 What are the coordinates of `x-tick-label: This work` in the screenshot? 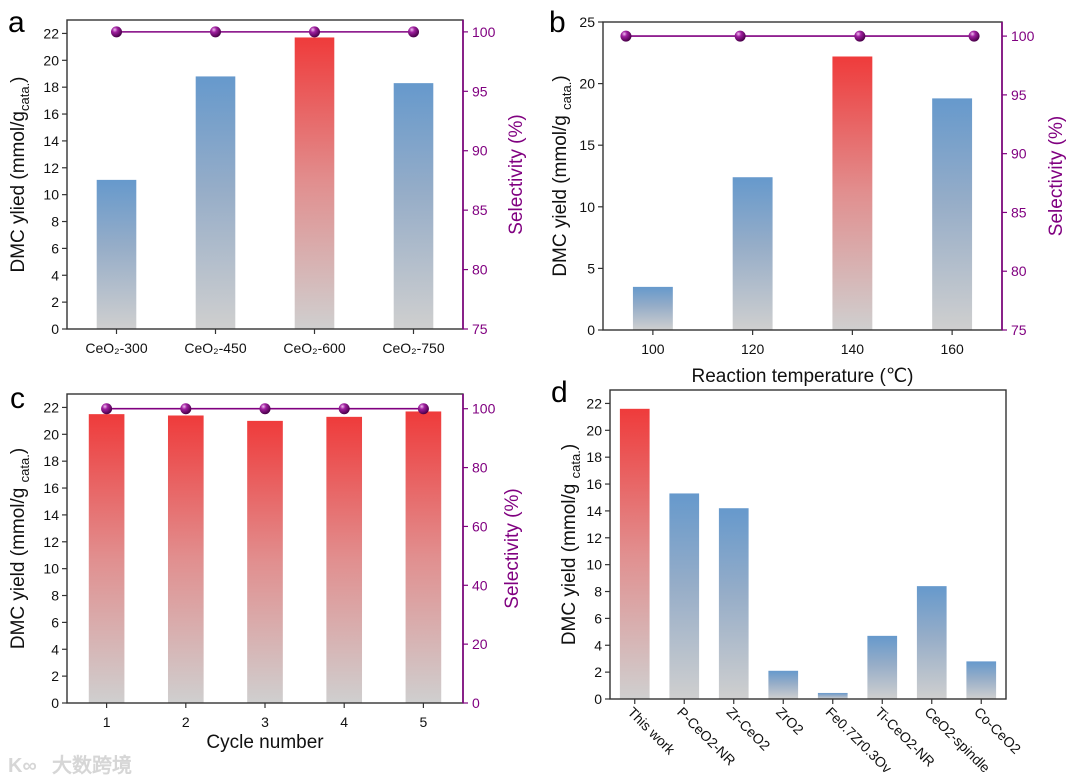 It's located at (652, 731).